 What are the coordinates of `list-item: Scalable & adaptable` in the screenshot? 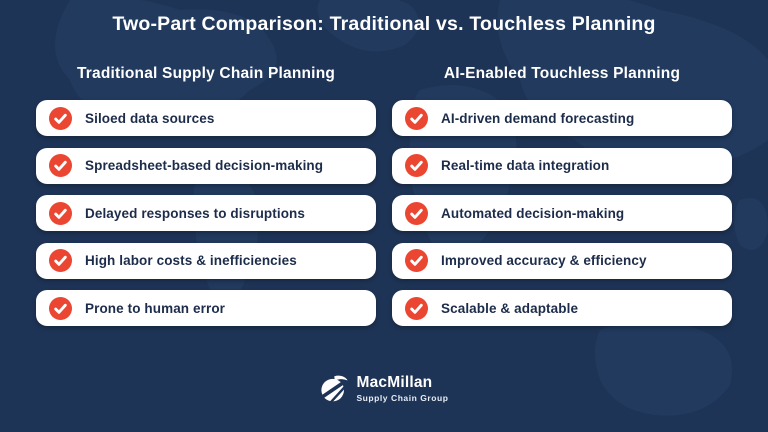 It's located at (562, 308).